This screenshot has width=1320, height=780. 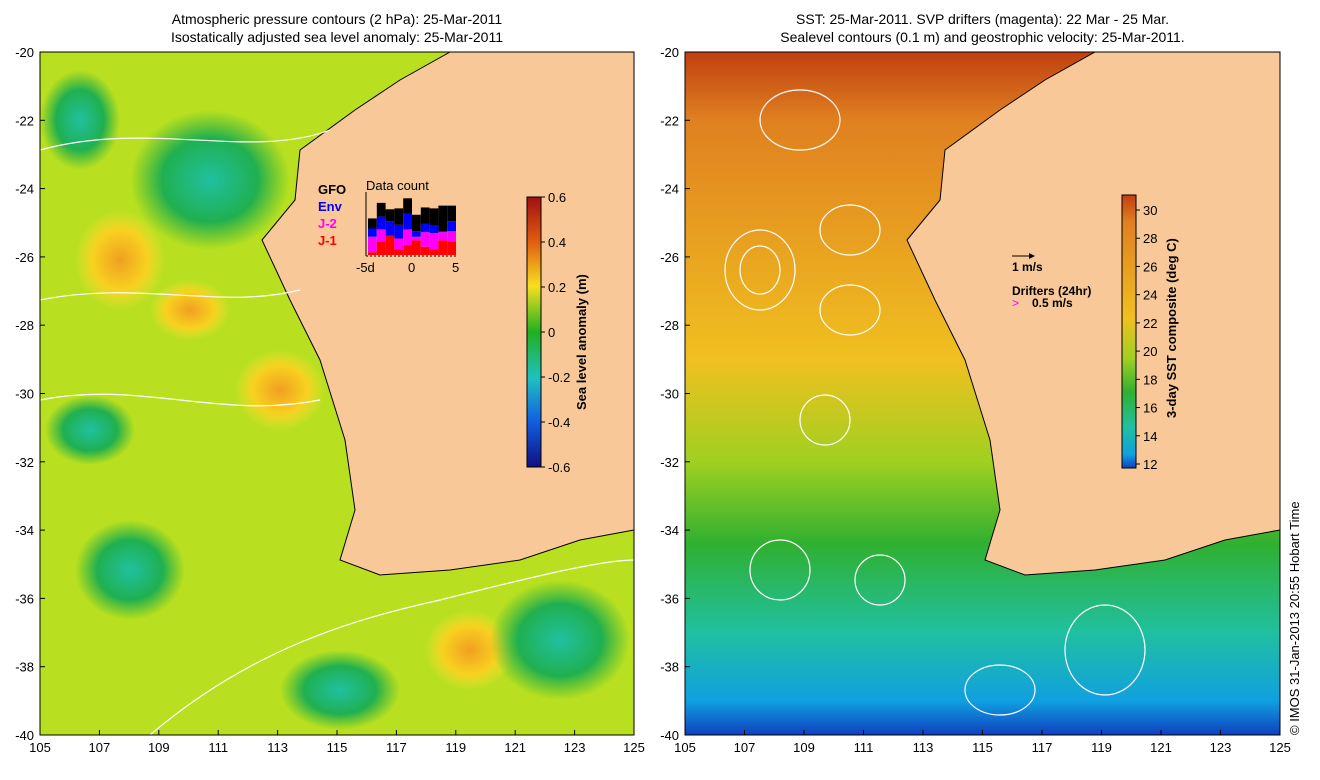 What do you see at coordinates (381, 209) in the screenshot?
I see `bar-gfo--4` at bounding box center [381, 209].